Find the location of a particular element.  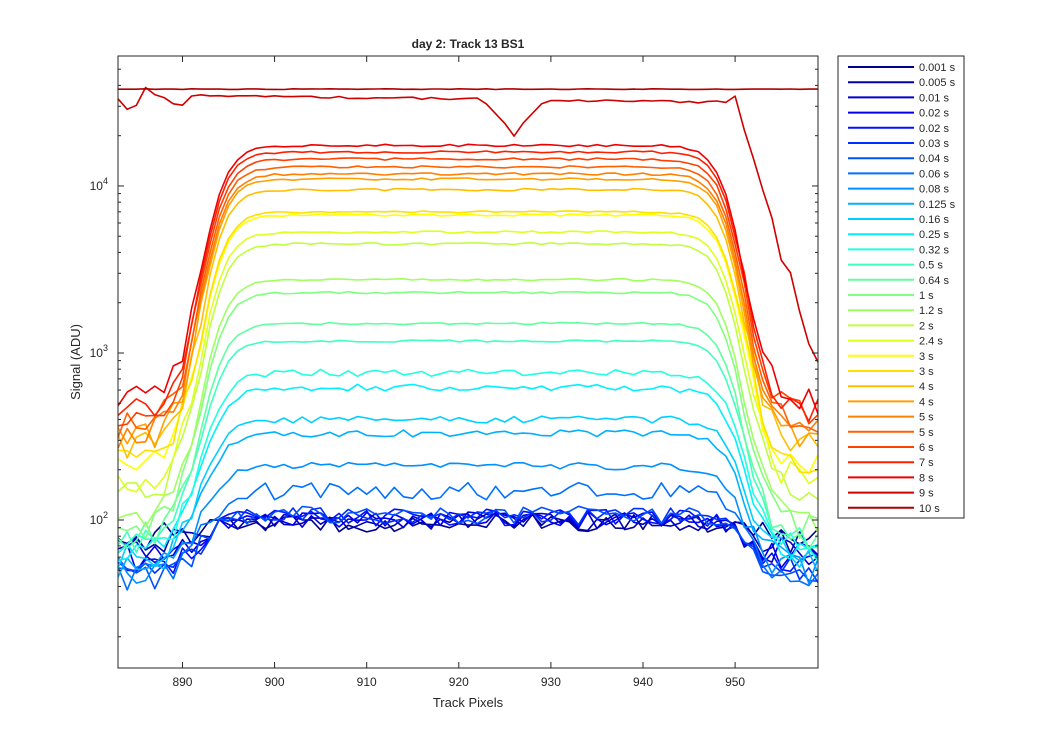

legend-label: 0.08 s is located at coordinates (934, 190).